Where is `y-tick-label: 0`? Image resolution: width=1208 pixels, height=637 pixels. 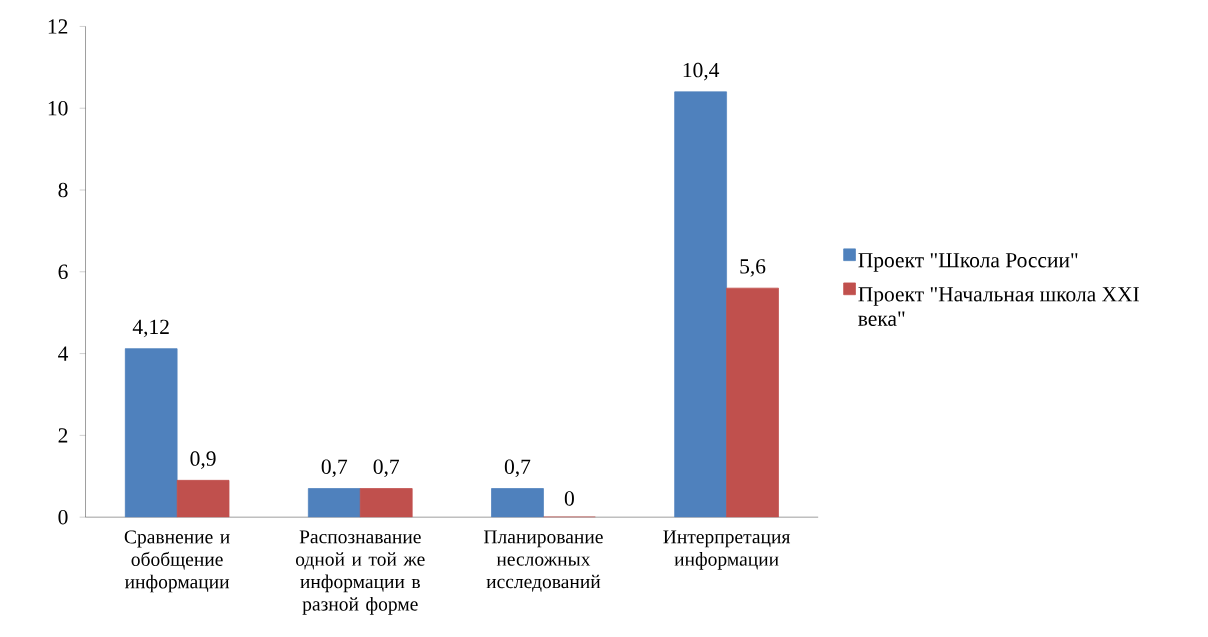 y-tick-label: 0 is located at coordinates (63, 517).